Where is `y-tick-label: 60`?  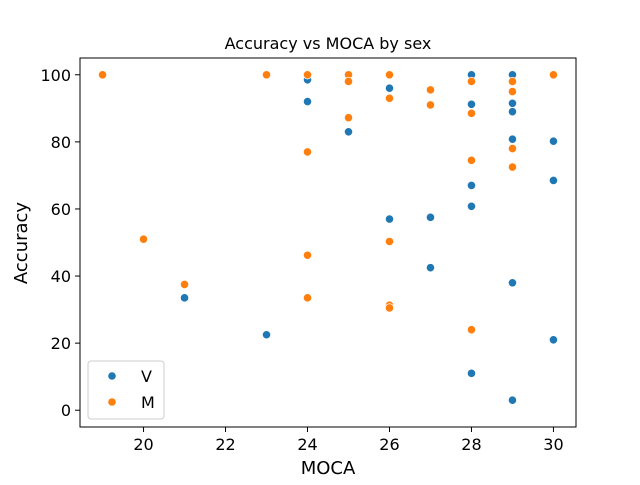
y-tick-label: 60 is located at coordinates (61, 209).